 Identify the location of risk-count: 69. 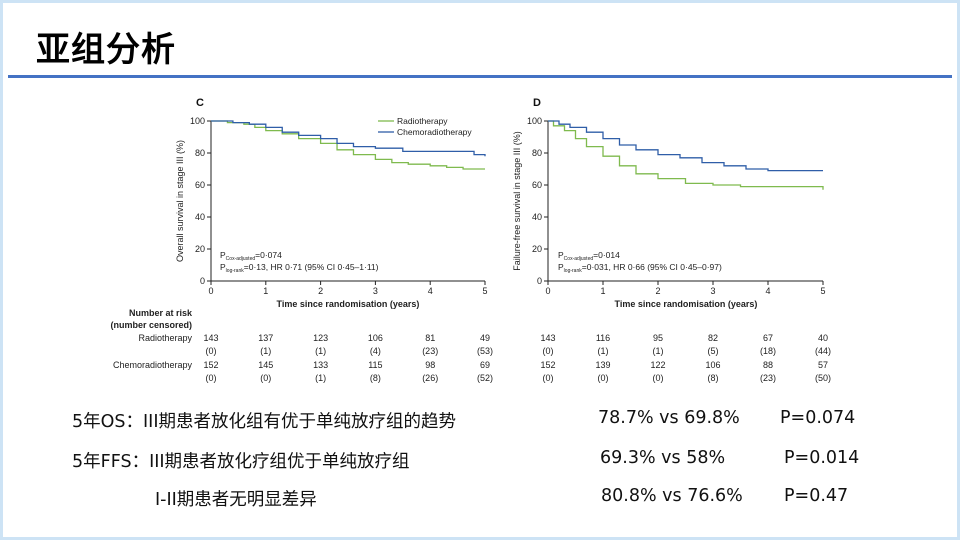
(485, 365).